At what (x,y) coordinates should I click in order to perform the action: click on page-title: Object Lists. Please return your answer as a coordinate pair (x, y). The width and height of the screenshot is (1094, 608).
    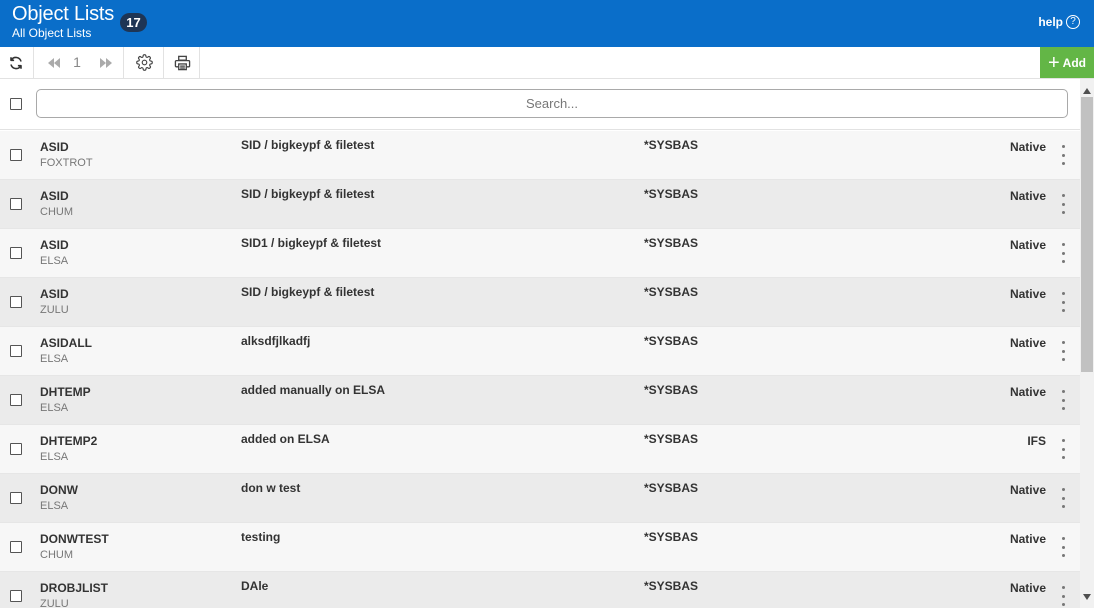
    Looking at the image, I should click on (63, 14).